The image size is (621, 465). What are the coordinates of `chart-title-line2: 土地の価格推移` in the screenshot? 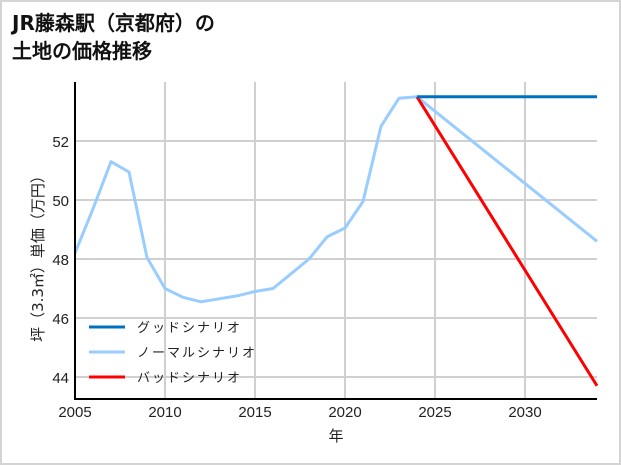 It's located at (82, 51).